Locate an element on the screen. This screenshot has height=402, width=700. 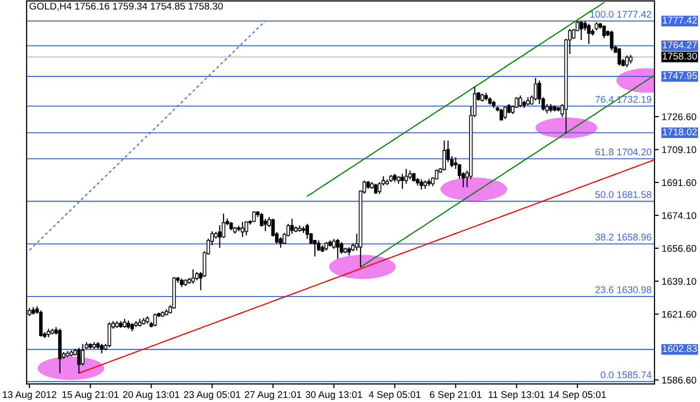
y-tick-label: 1586.60 is located at coordinates (679, 380).